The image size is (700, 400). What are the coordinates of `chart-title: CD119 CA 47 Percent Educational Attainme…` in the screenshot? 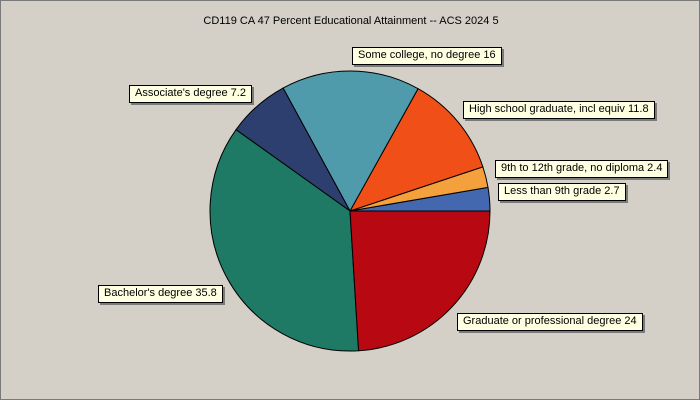 It's located at (351, 21).